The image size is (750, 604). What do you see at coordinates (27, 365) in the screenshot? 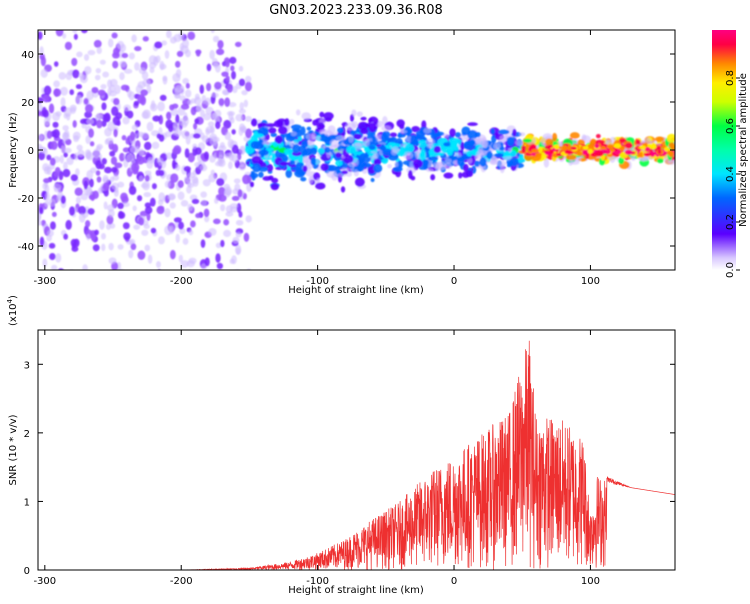
I see `y-tick-label: 3` at bounding box center [27, 365].